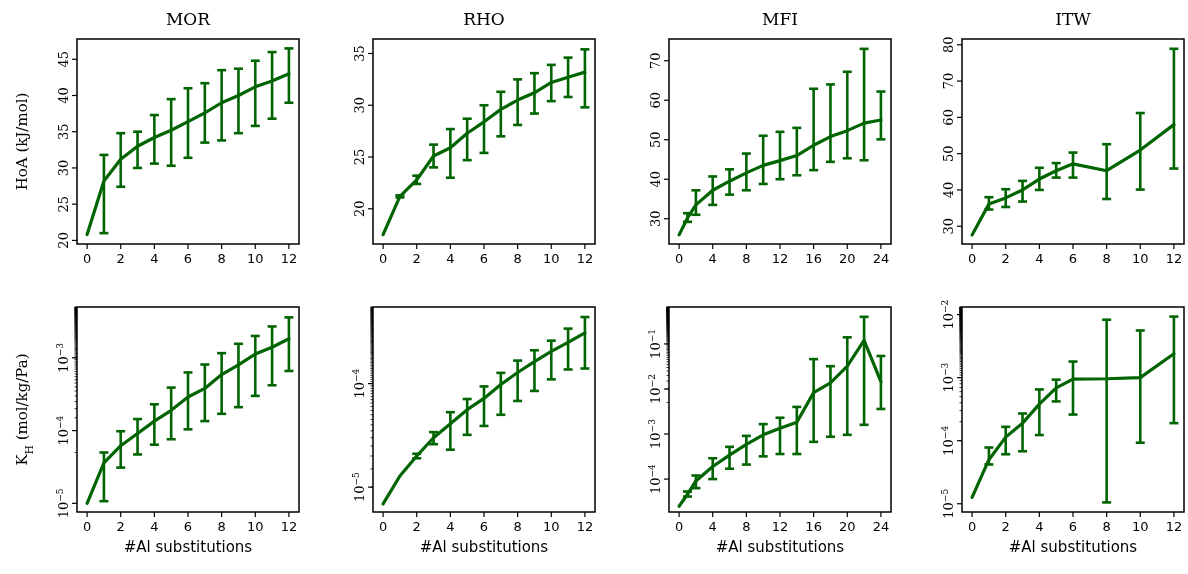 The height and width of the screenshot is (574, 1188). Describe the element at coordinates (484, 19) in the screenshot. I see `chart-title: RHO` at that location.